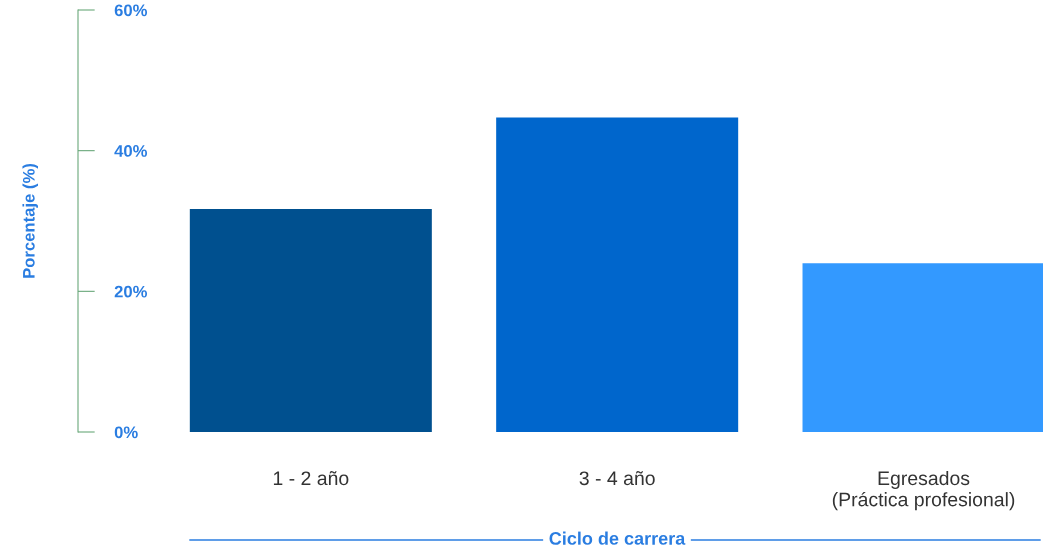 The image size is (1043, 551). Describe the element at coordinates (617, 538) in the screenshot. I see `x-axis-title: Ciclo de carrera` at that location.